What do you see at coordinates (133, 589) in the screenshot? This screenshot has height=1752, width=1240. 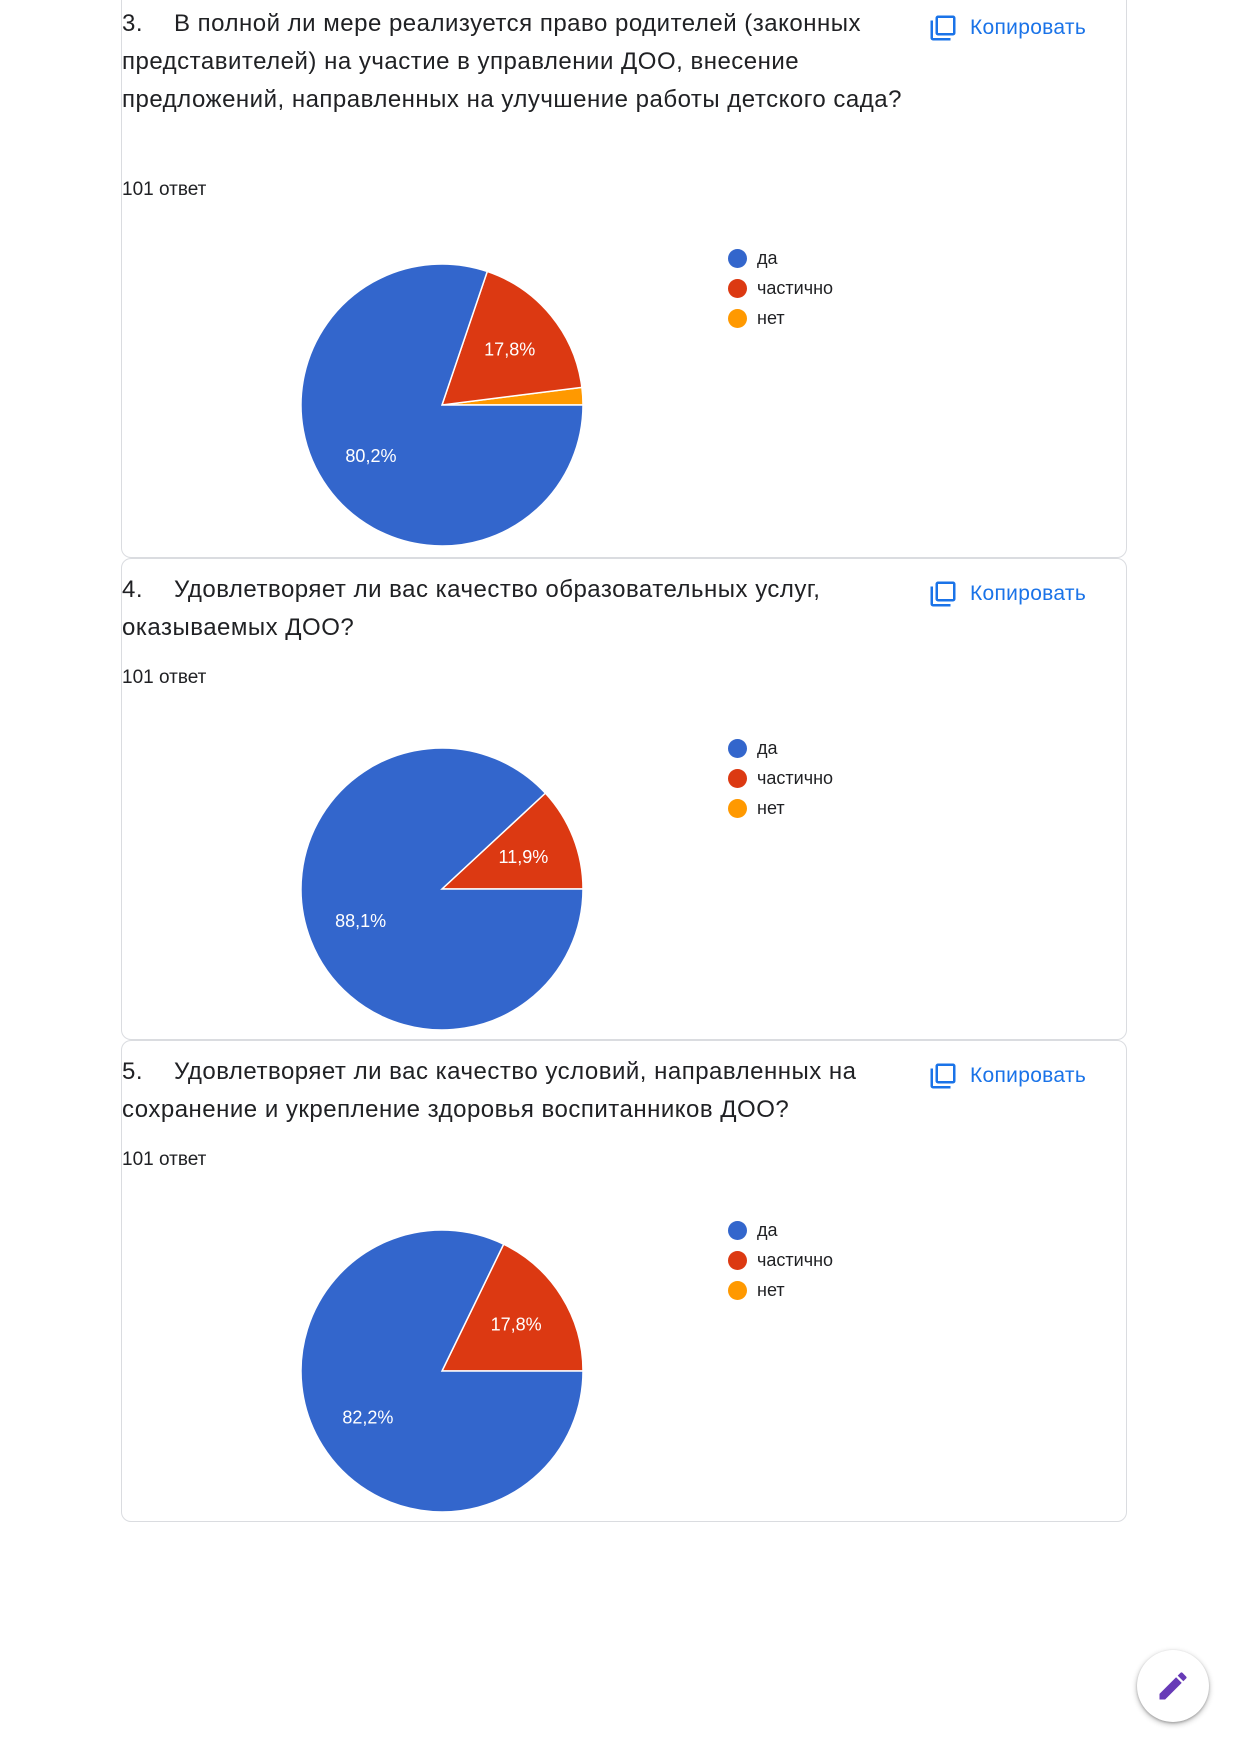 I see `question-number: 4.` at bounding box center [133, 589].